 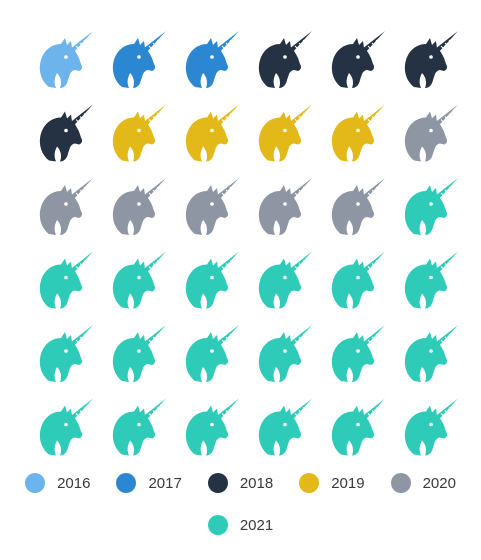 What do you see at coordinates (439, 483) in the screenshot?
I see `legend-label: 2020` at bounding box center [439, 483].